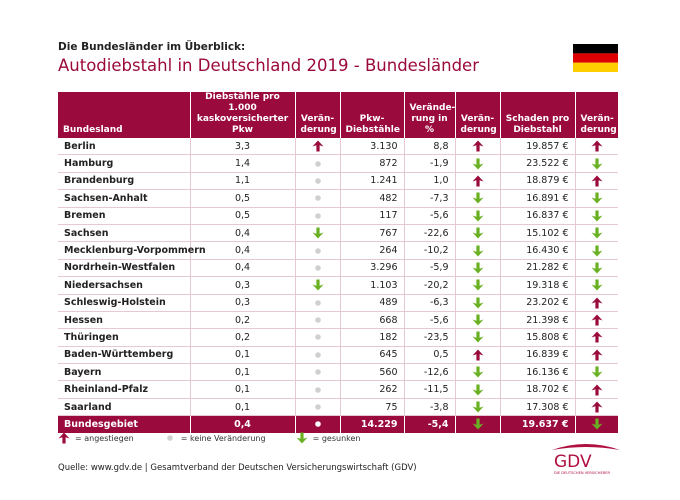 This screenshot has width=680, height=500. Describe the element at coordinates (124, 320) in the screenshot. I see `state-name: Hessen` at that location.